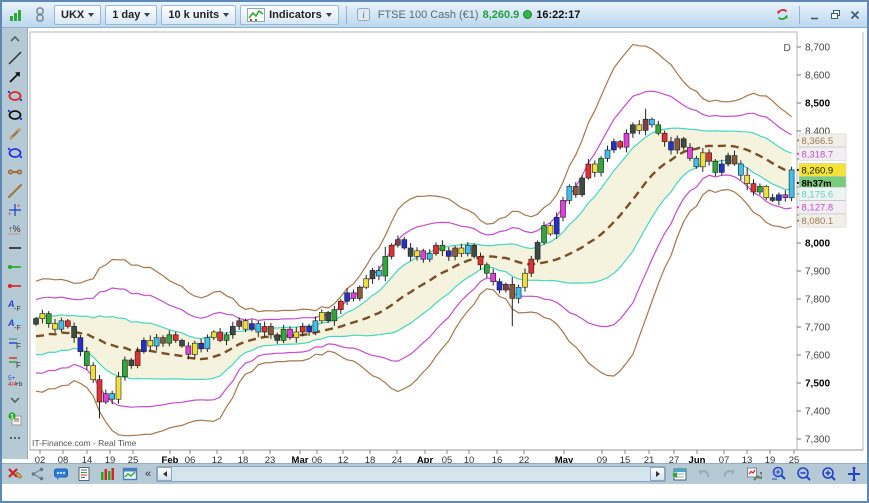 Image resolution: width=869 pixels, height=503 pixels. What do you see at coordinates (835, 14) in the screenshot?
I see `restore-button` at bounding box center [835, 14].